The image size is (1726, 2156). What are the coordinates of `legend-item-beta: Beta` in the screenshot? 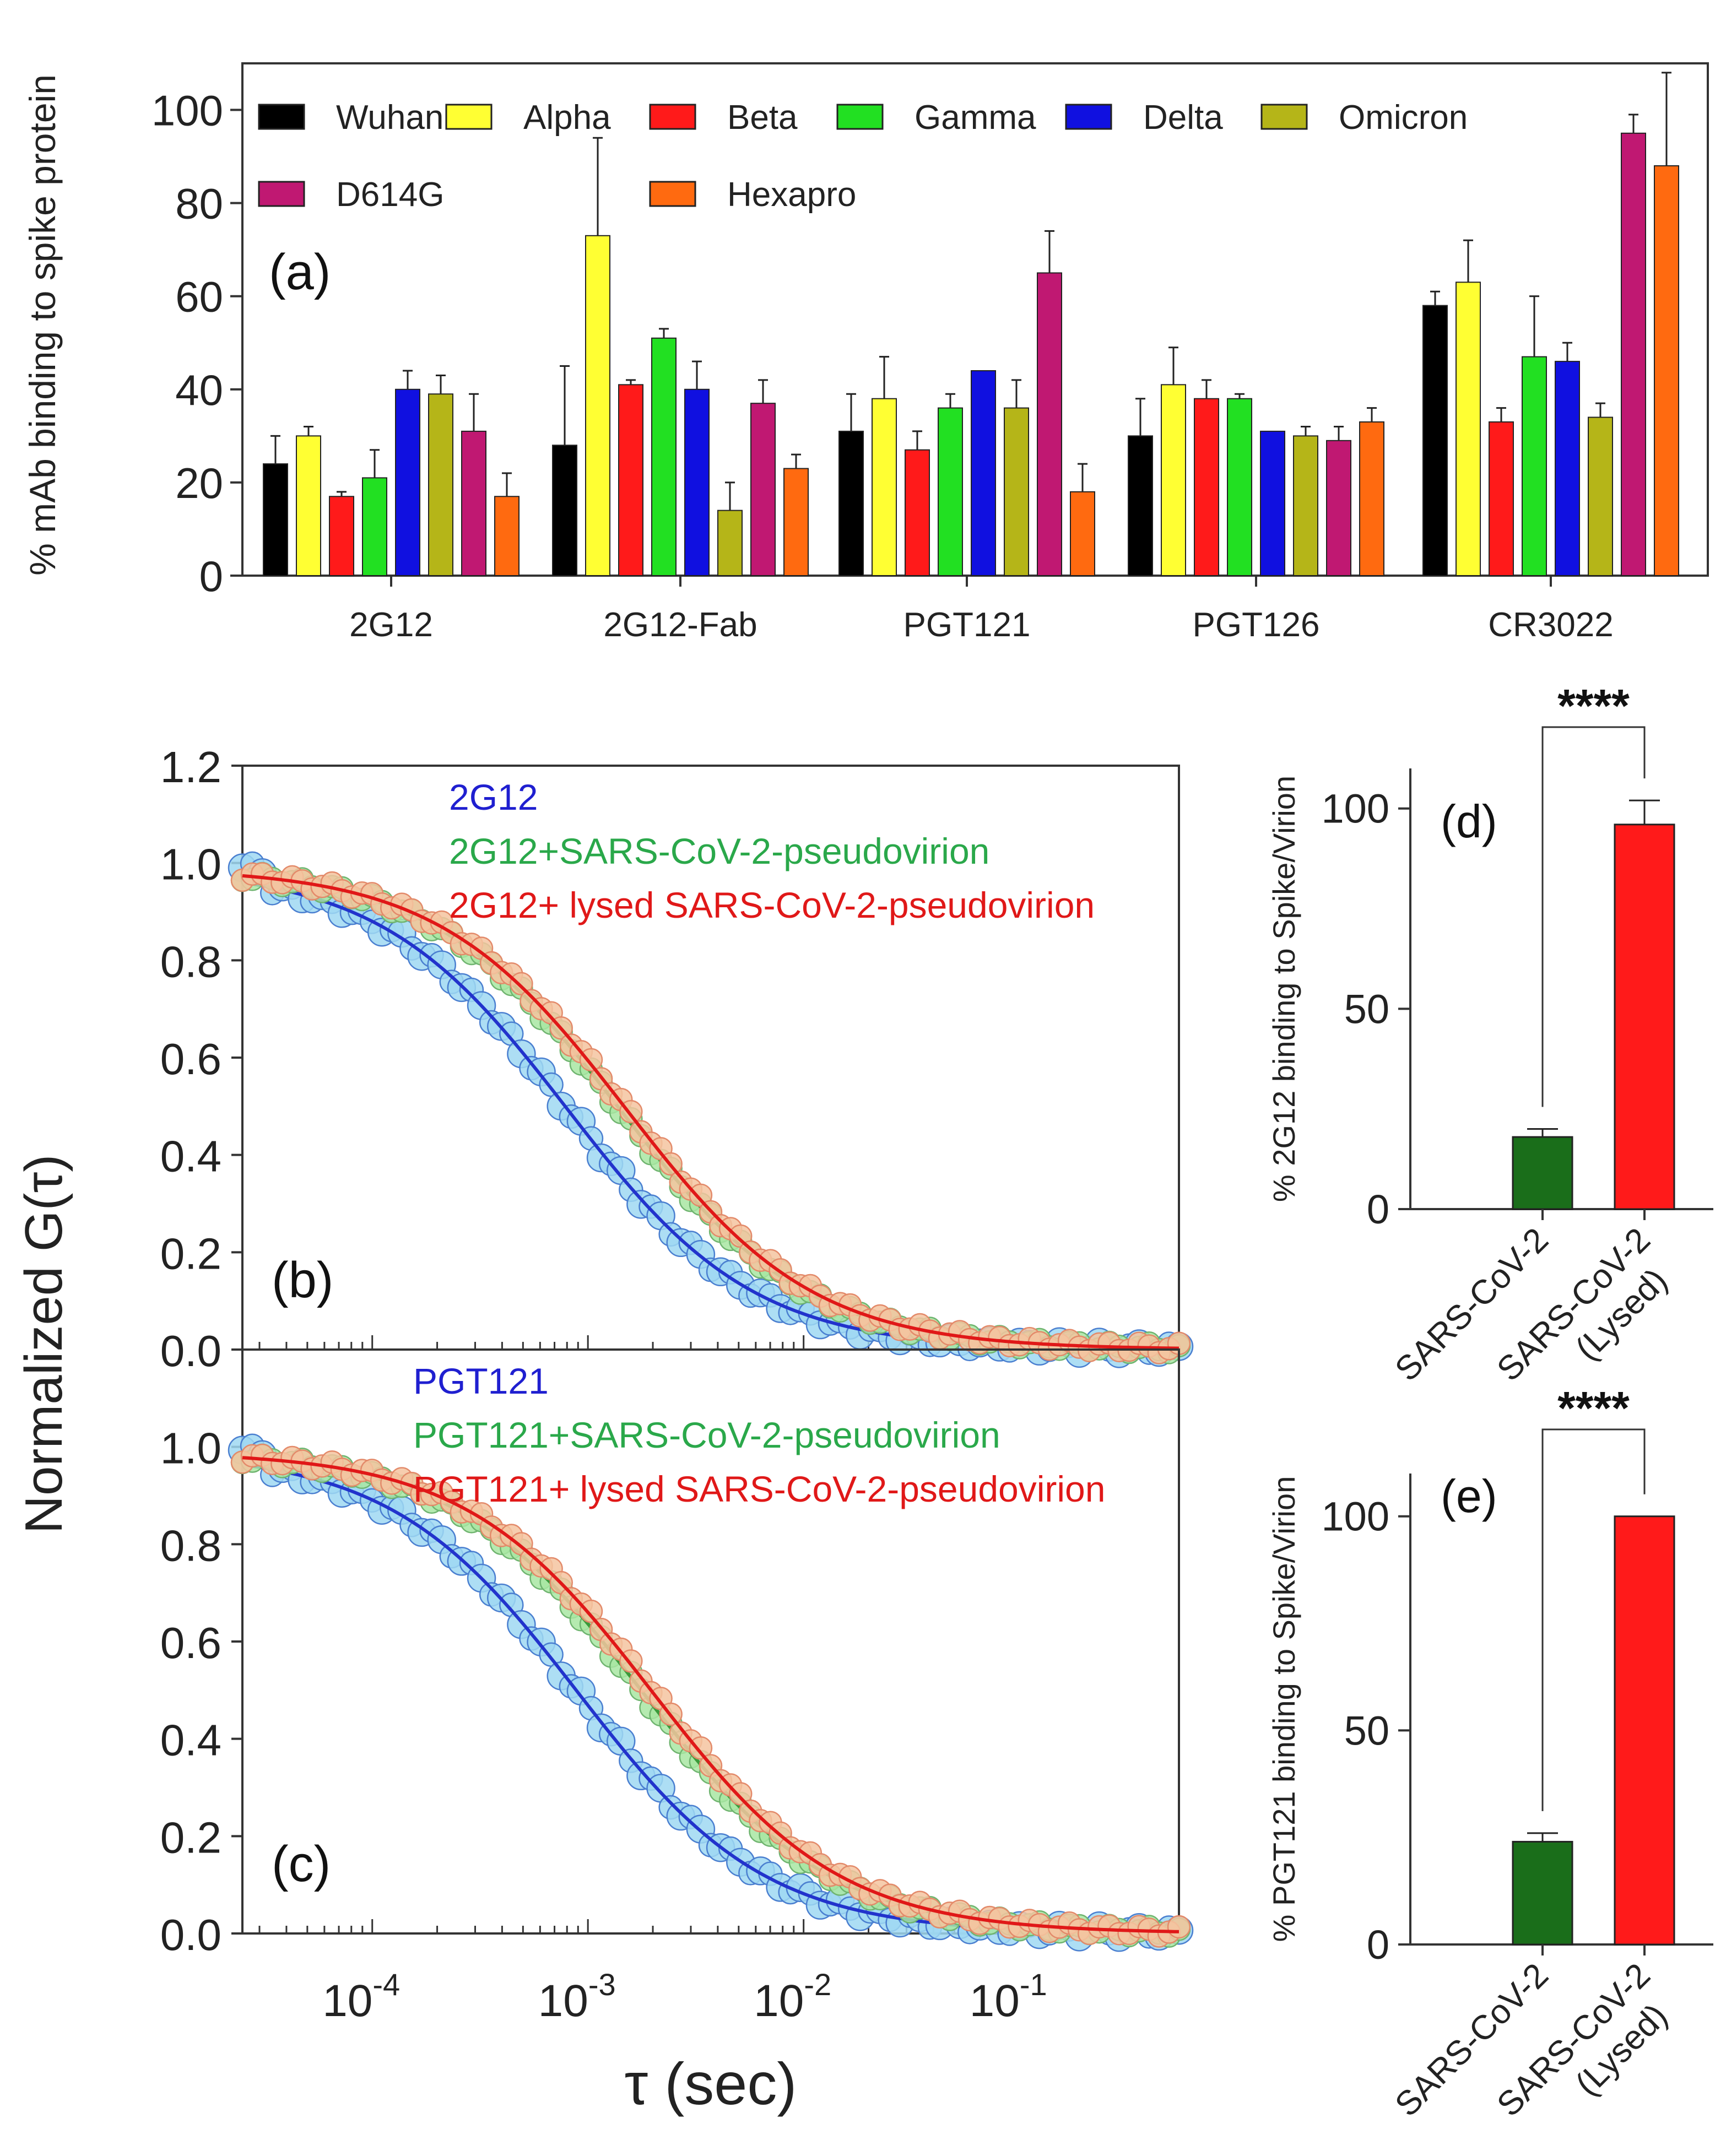 It's located at (724, 118).